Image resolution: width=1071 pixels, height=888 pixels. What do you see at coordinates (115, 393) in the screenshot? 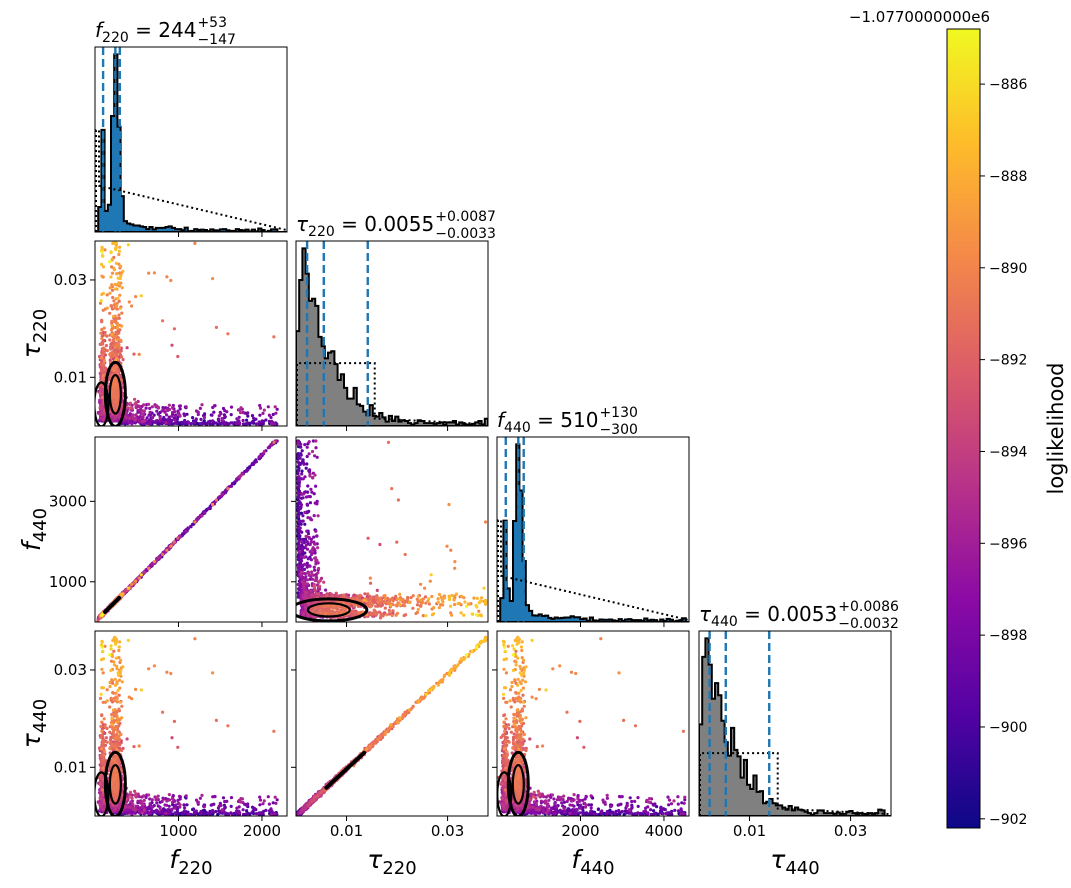
I see `contour-outer` at bounding box center [115, 393].